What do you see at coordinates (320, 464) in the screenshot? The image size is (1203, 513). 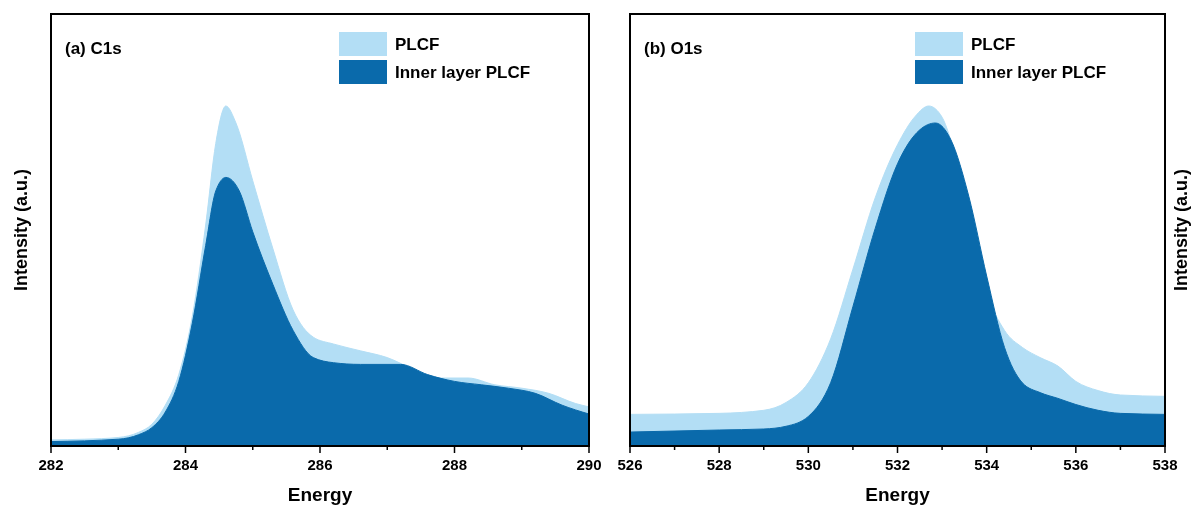 I see `x-tick-label: 286` at bounding box center [320, 464].